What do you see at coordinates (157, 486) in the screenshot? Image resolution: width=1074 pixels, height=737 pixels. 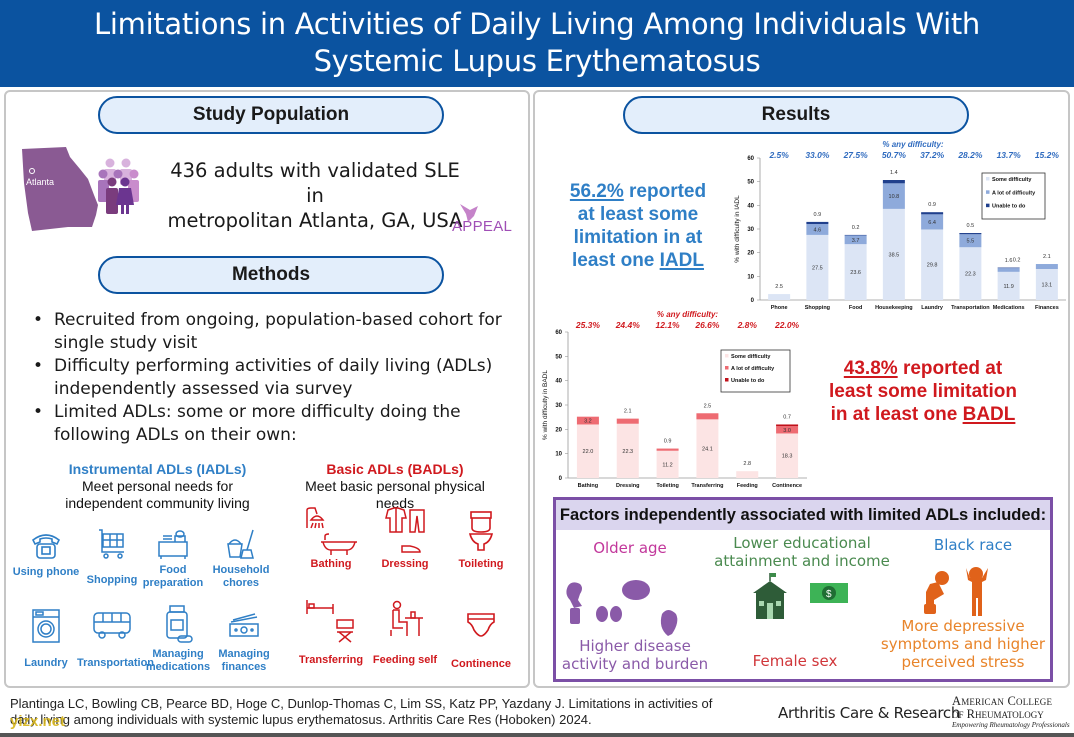 I see `iadl-subtitle-1: Meet personal needs for` at bounding box center [157, 486].